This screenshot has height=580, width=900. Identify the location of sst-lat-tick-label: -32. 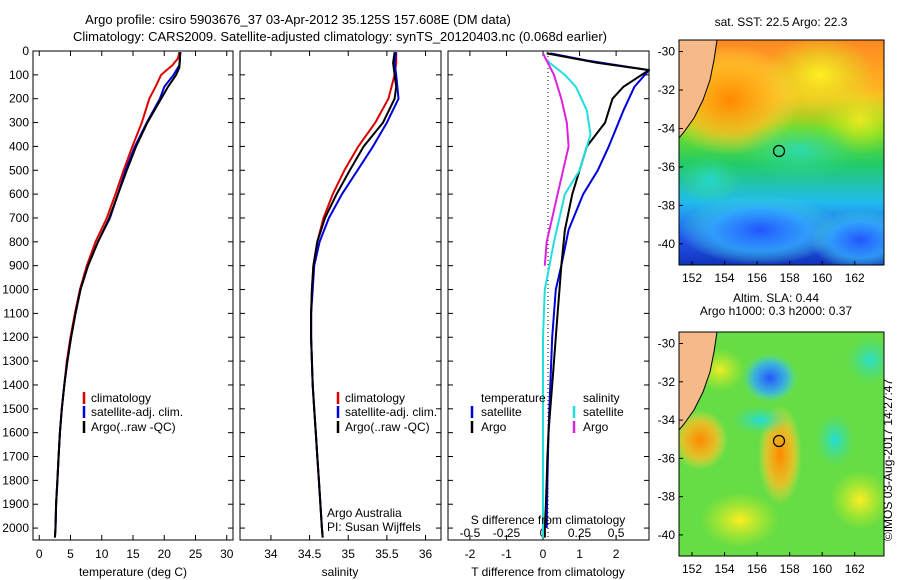
(667, 90).